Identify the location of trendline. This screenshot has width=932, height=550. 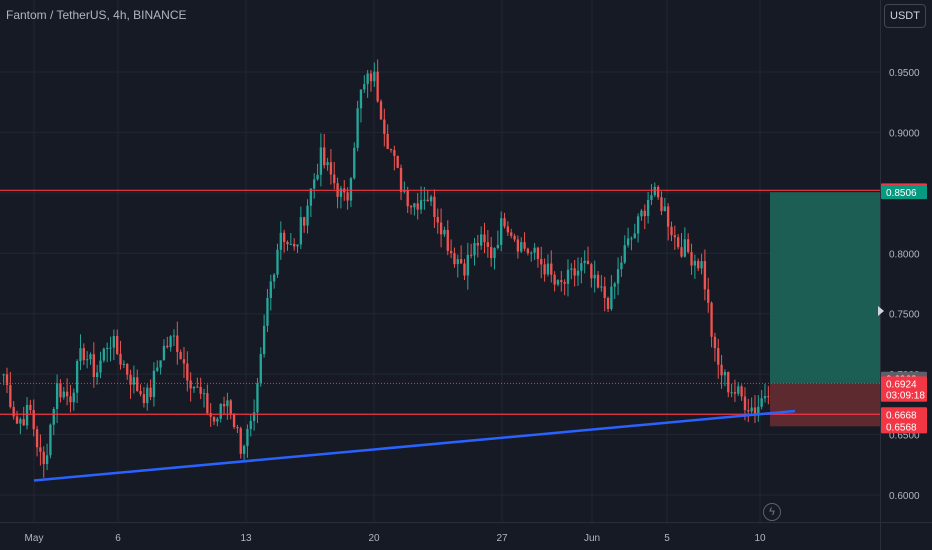
(414, 445).